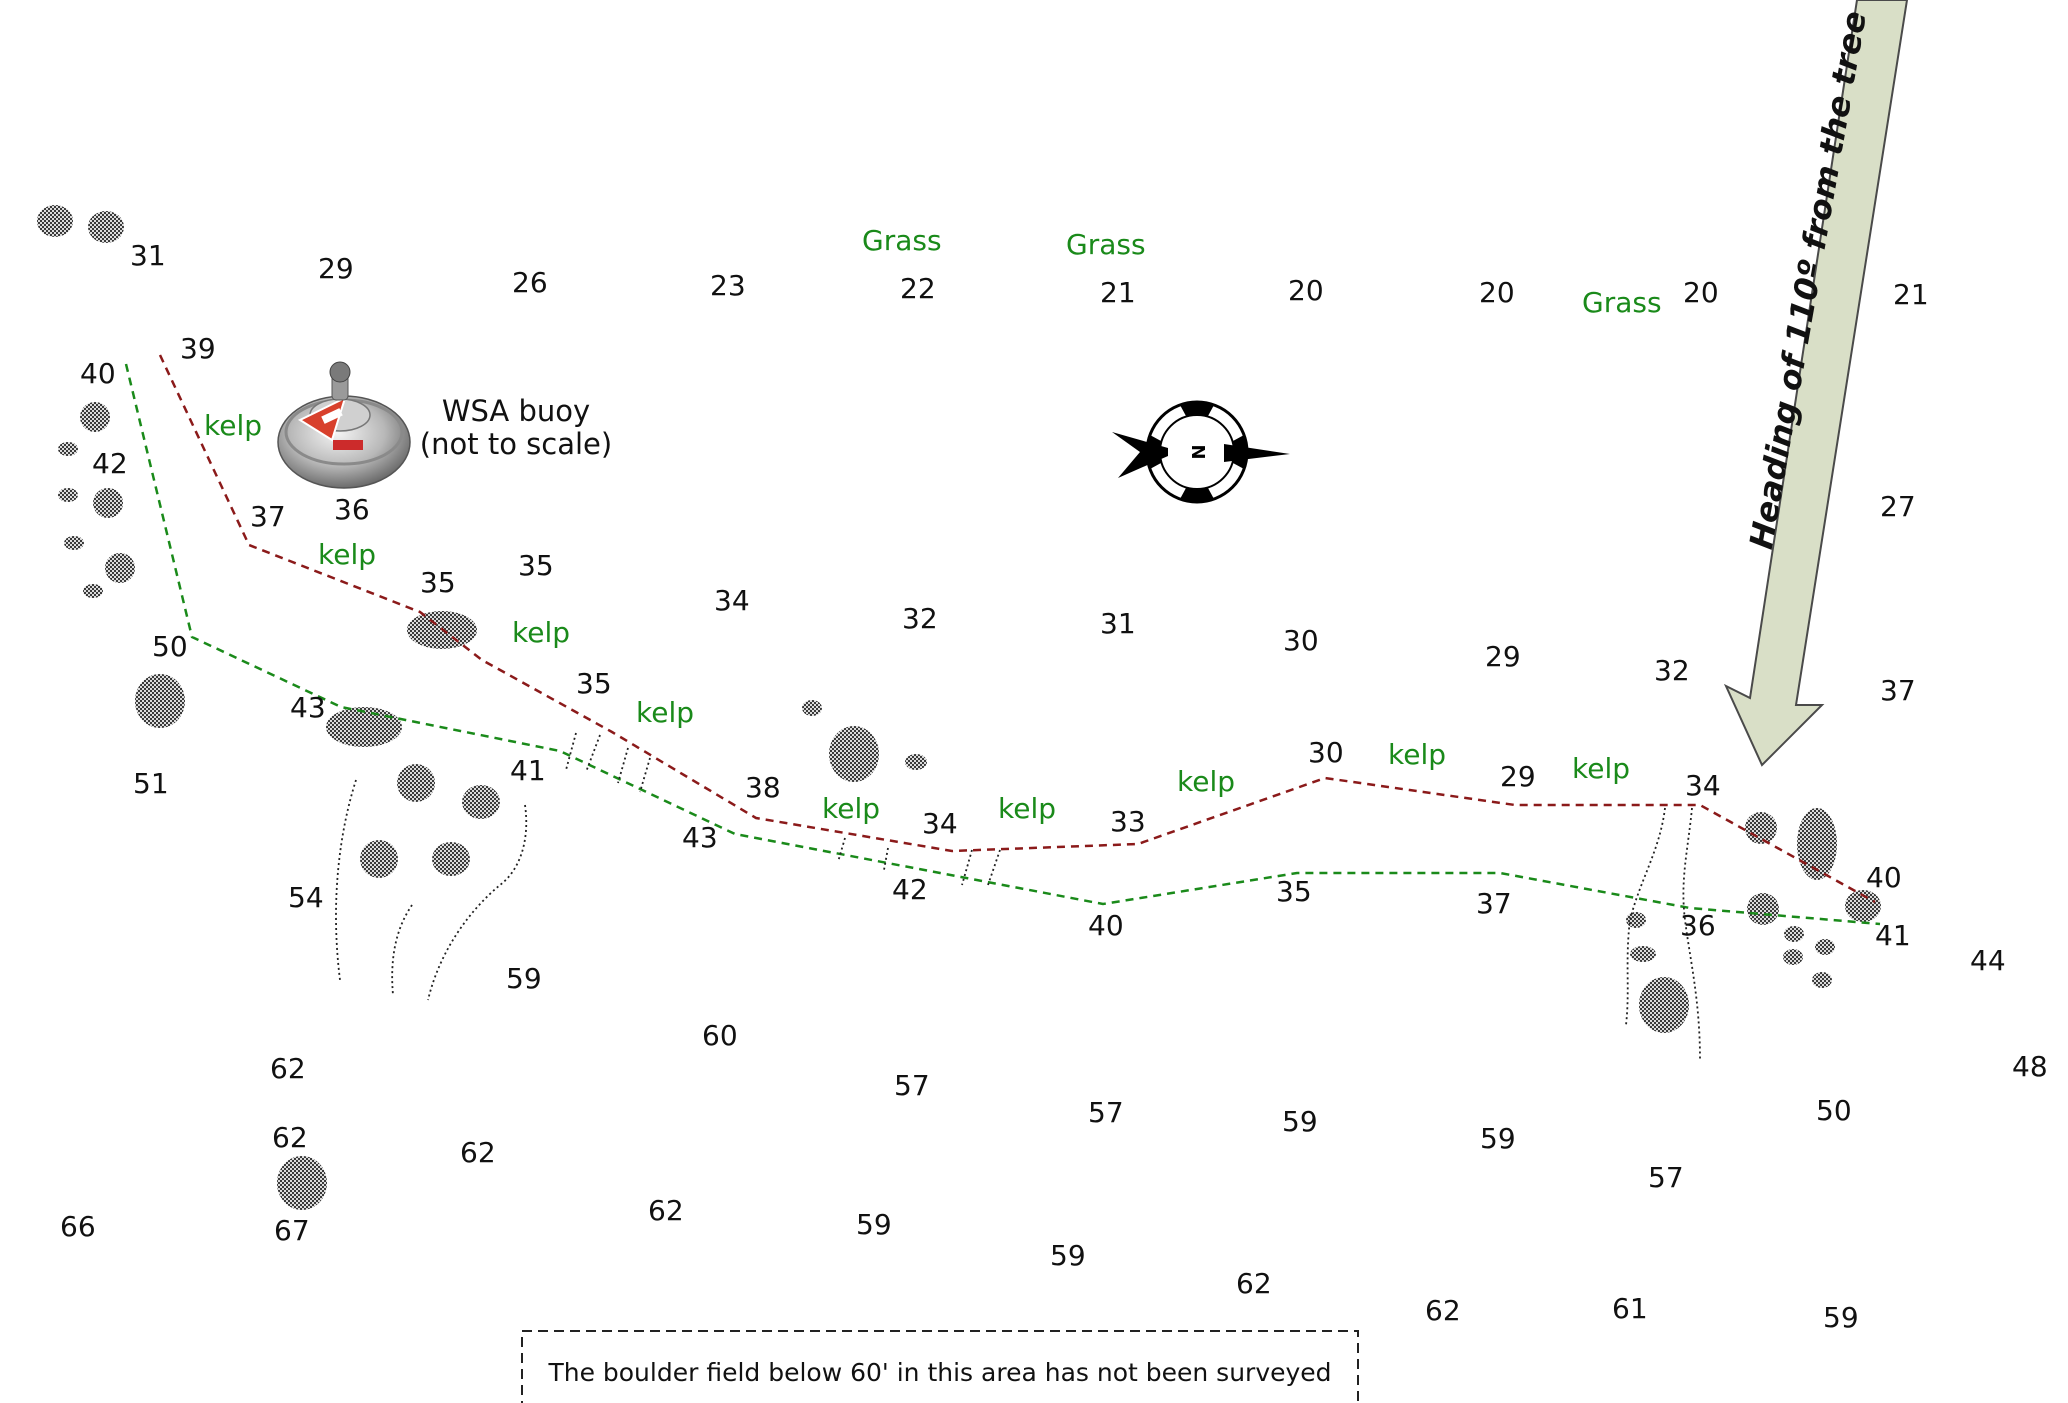  Describe the element at coordinates (344, 425) in the screenshot. I see `dive-buoy-icon` at that location.